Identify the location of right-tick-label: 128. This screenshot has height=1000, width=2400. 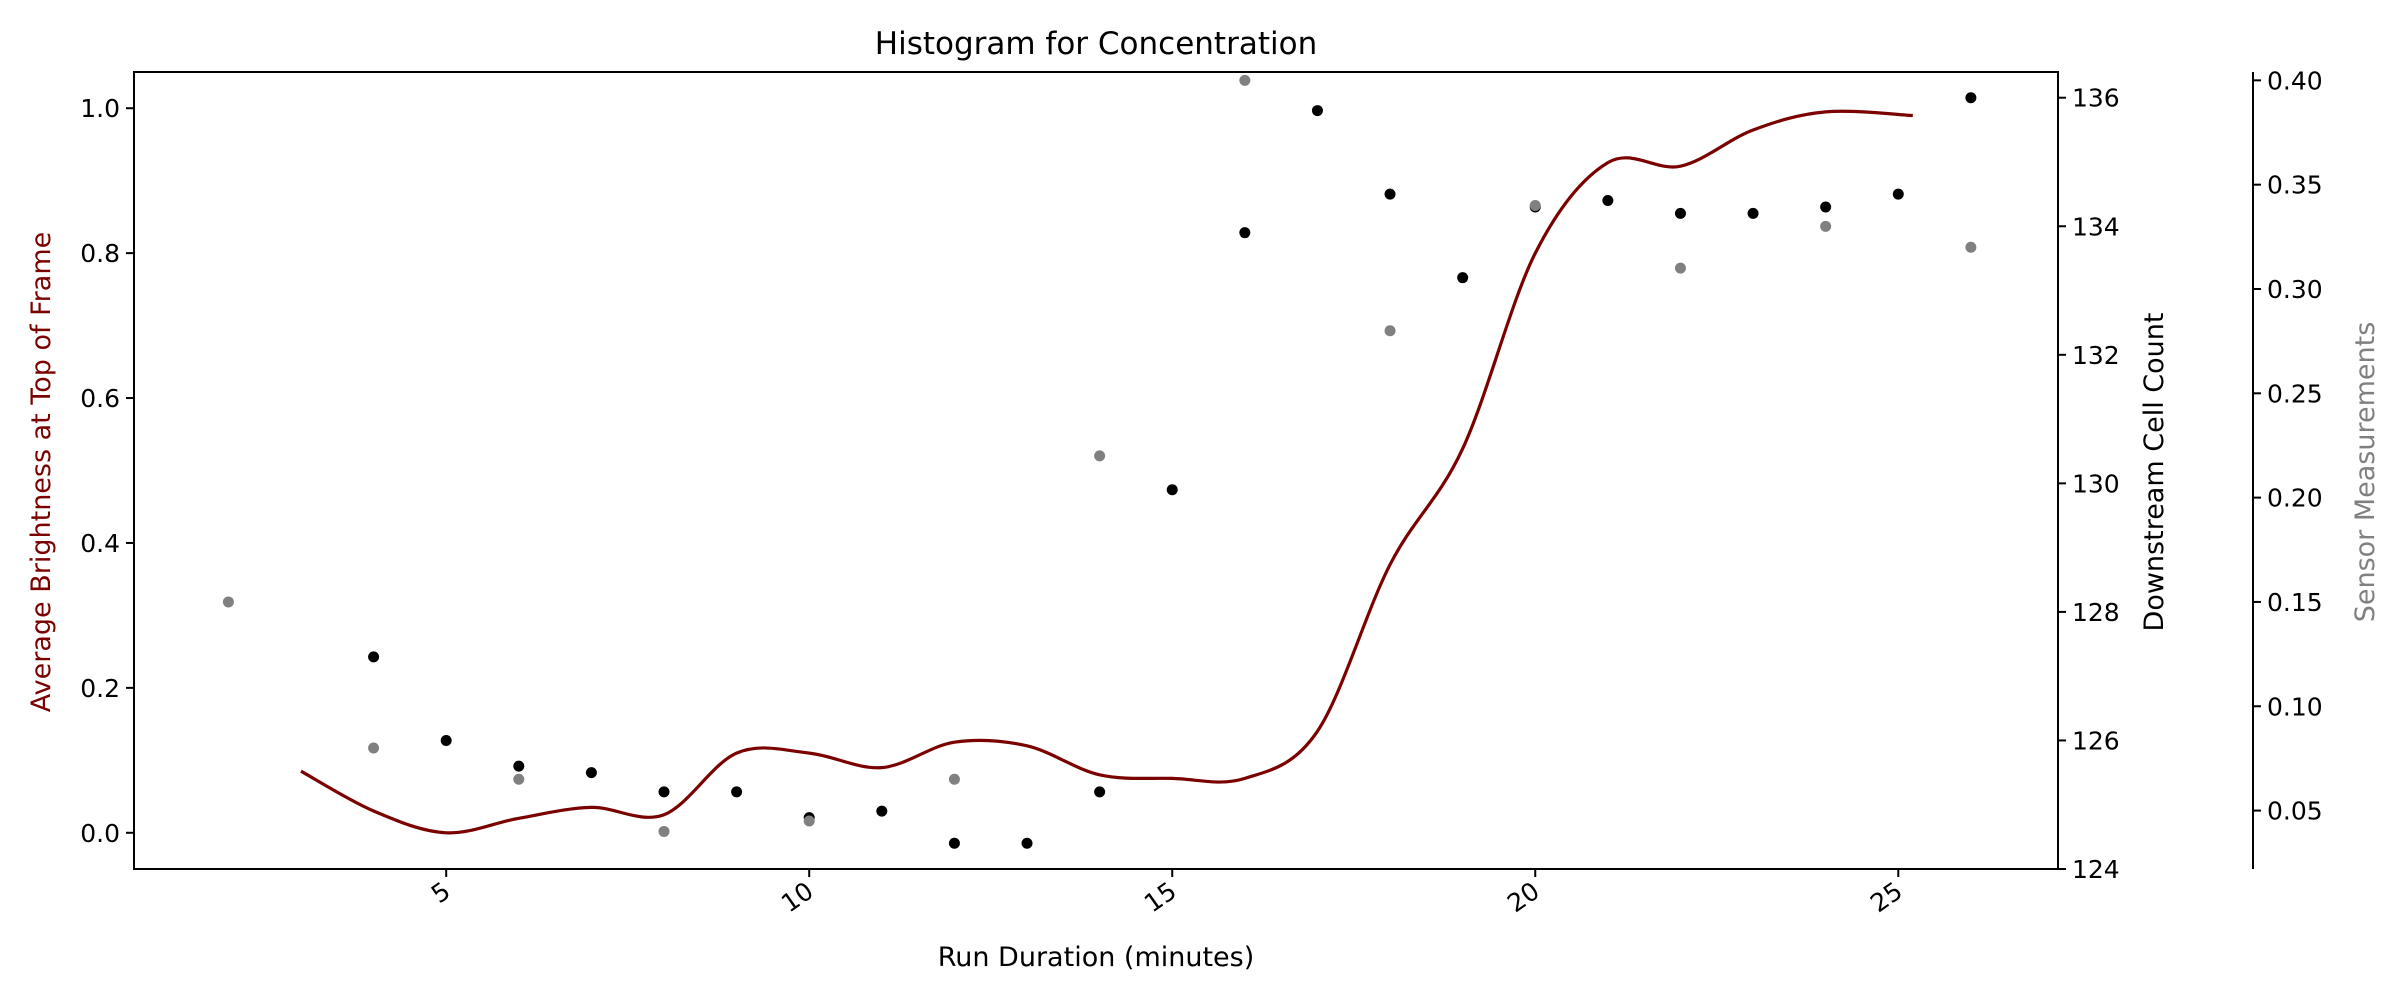
(2096, 612).